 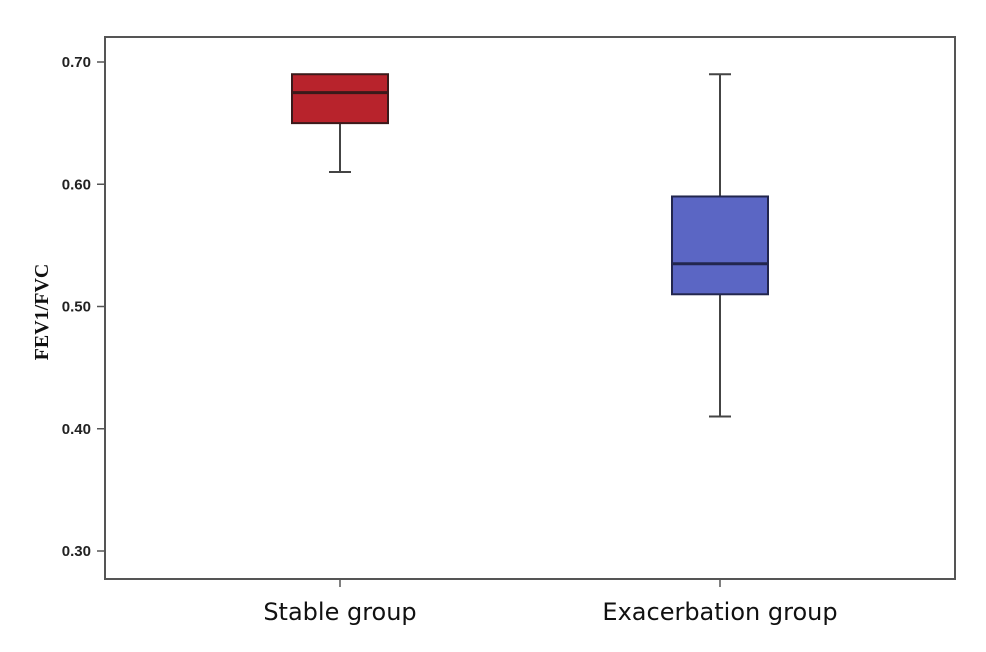 I want to click on y-axis: 0.30 0.40 0.50 0.60 0.70, so click(x=83, y=307).